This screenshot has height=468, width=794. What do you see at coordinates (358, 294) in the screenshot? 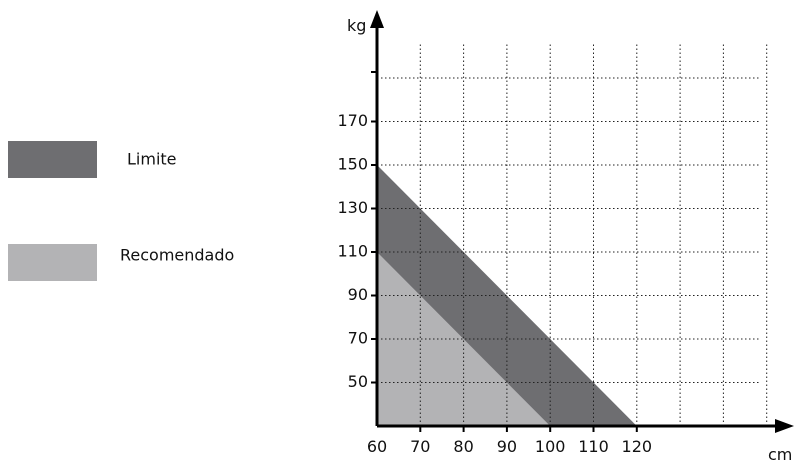
I see `y-tick-label: 90` at bounding box center [358, 294].